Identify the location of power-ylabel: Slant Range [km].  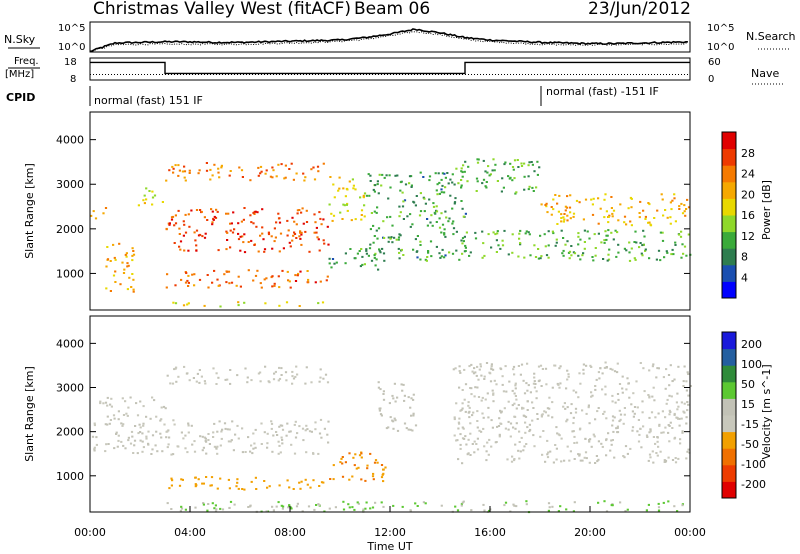
(29, 211).